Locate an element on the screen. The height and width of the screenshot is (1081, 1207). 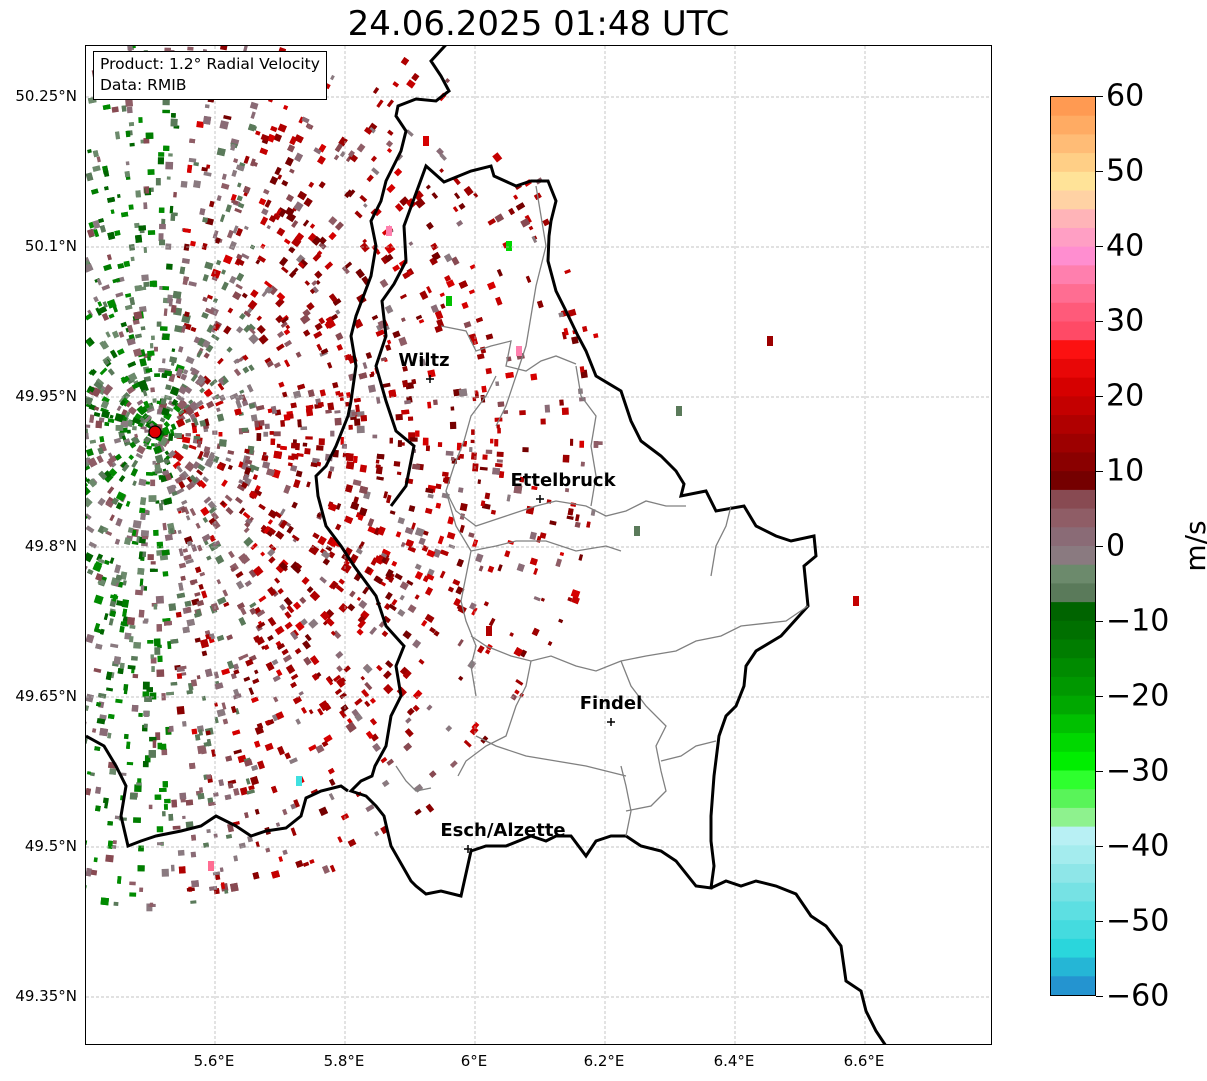
city-label-findel: Findel is located at coordinates (611, 703).